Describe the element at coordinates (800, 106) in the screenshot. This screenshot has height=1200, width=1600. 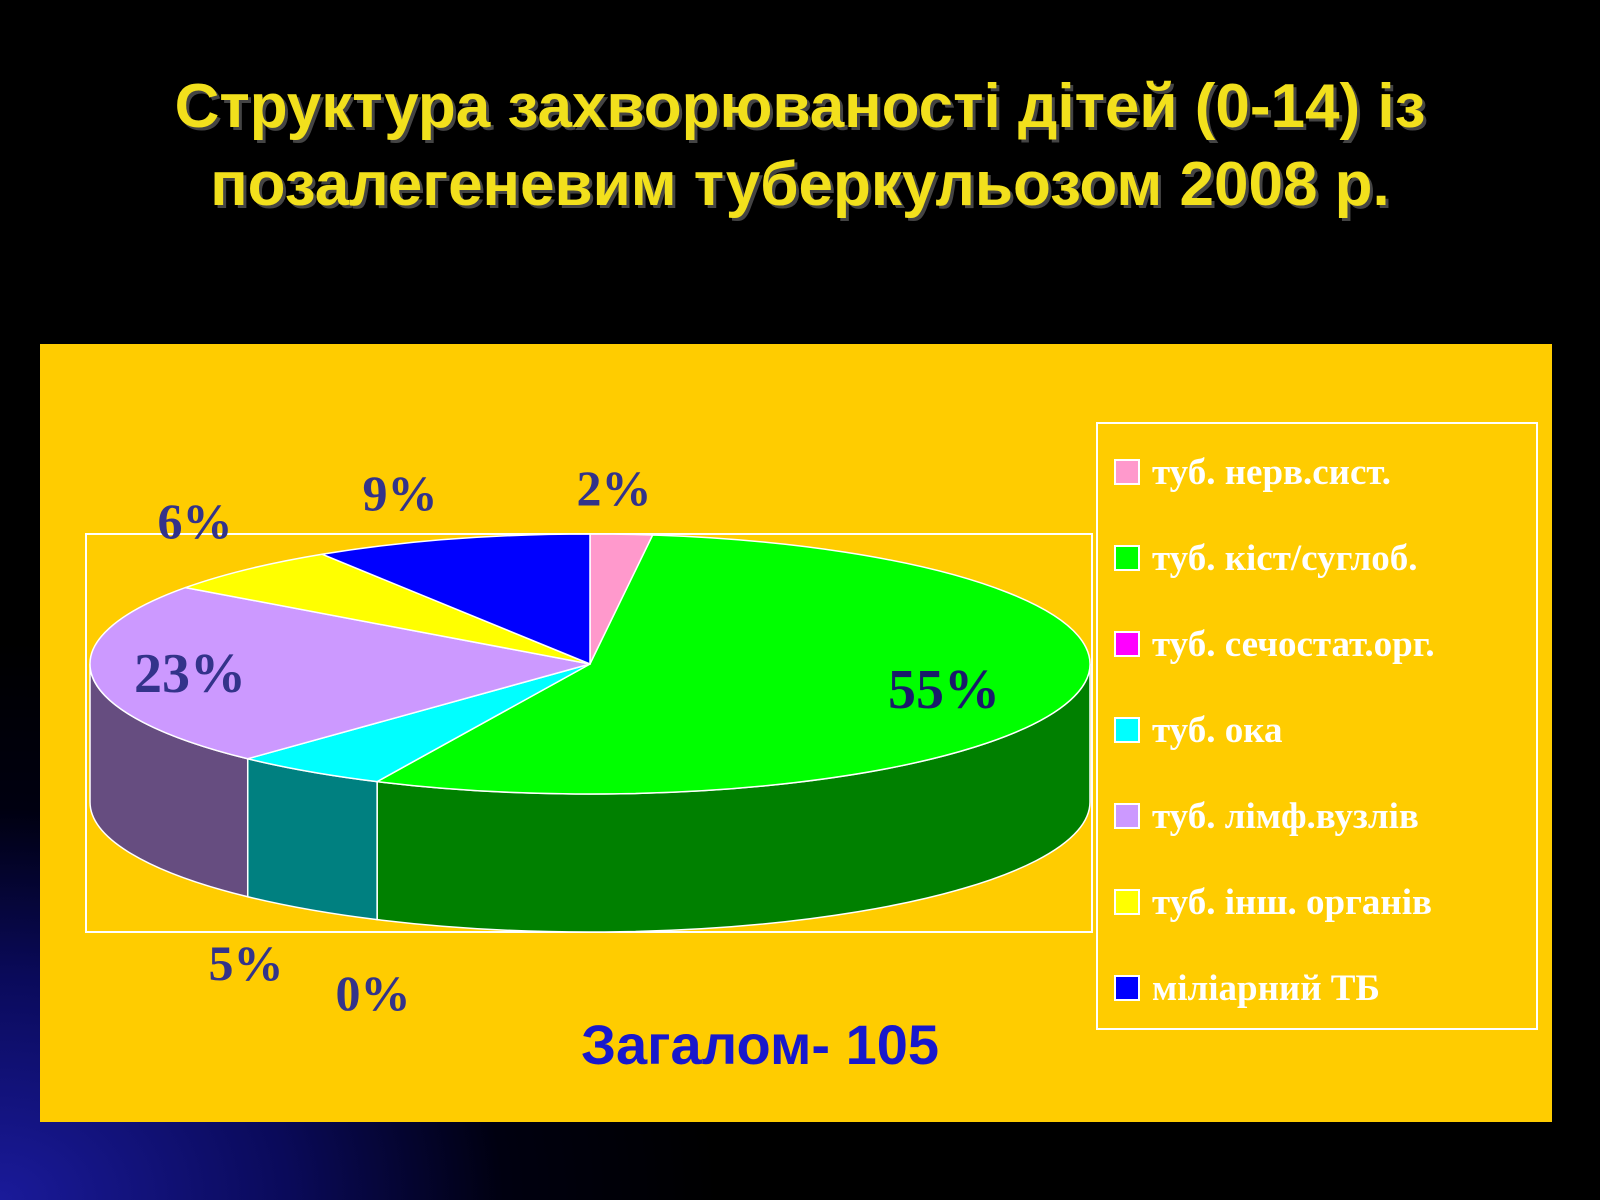
I see `slide-title-line-1: Структура захворюваності дітей (0-14) із` at that location.